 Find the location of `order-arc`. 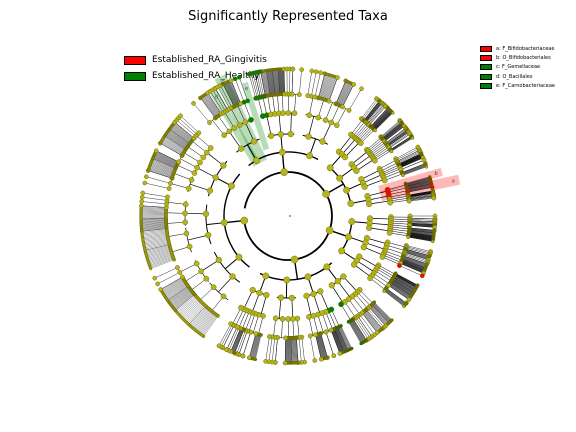

order-arc is located at coordinates (219, 291).